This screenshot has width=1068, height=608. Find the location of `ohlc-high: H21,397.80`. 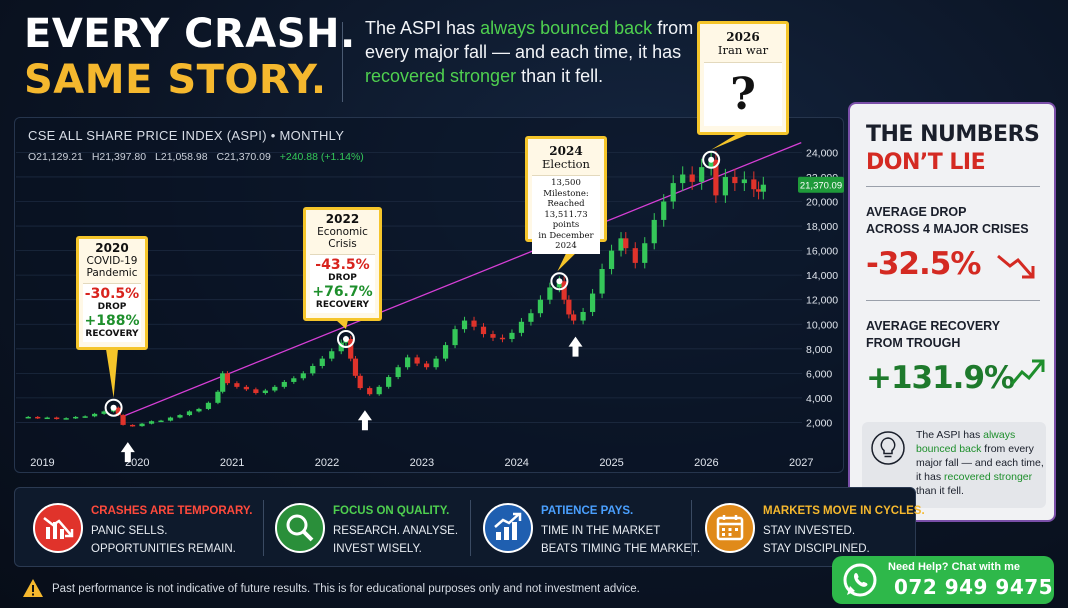

ohlc-high: H21,397.80 is located at coordinates (119, 157).